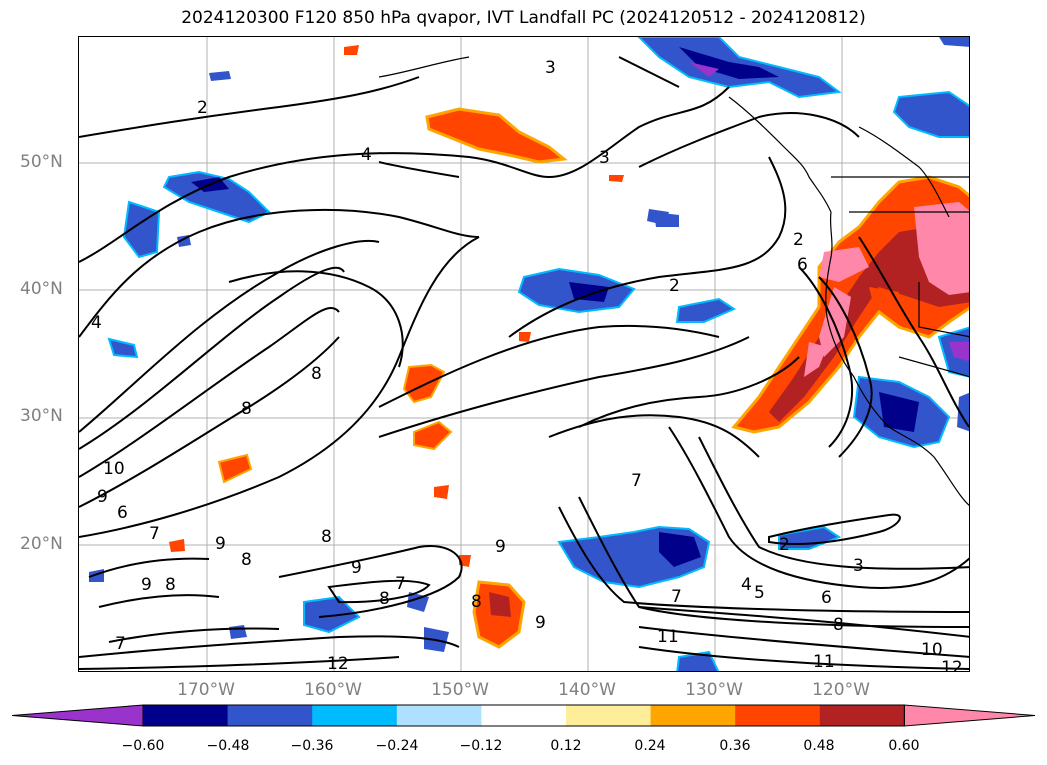  Describe the element at coordinates (904, 746) in the screenshot. I see `colorbar-tick-label: 0.60` at that location.